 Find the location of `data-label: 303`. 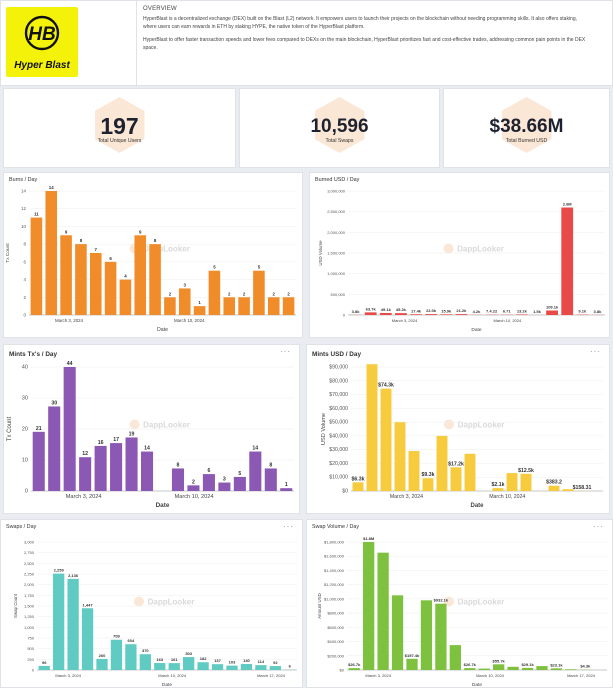

data-label: 303 is located at coordinates (188, 653).